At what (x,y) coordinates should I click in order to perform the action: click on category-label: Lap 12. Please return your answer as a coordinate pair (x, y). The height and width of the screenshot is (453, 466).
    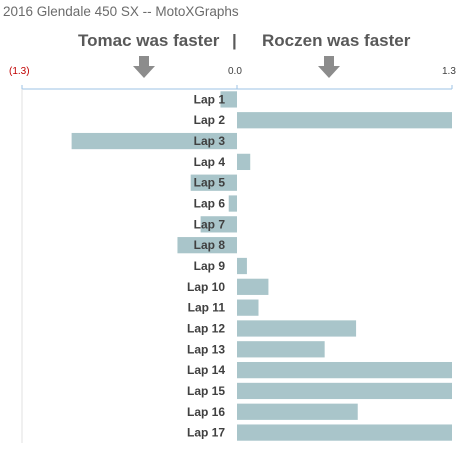
    Looking at the image, I should click on (206, 328).